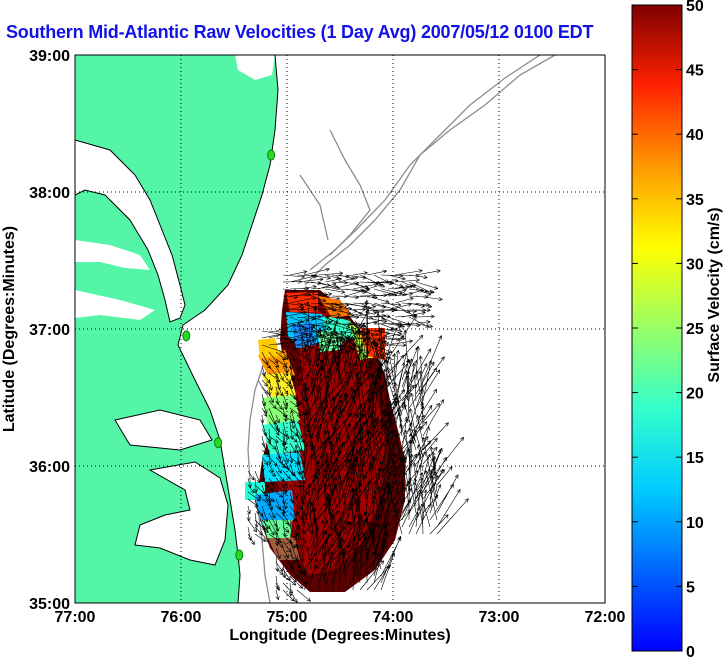 The width and height of the screenshot is (724, 659). I want to click on y-tick-label: 38:00, so click(49, 193).